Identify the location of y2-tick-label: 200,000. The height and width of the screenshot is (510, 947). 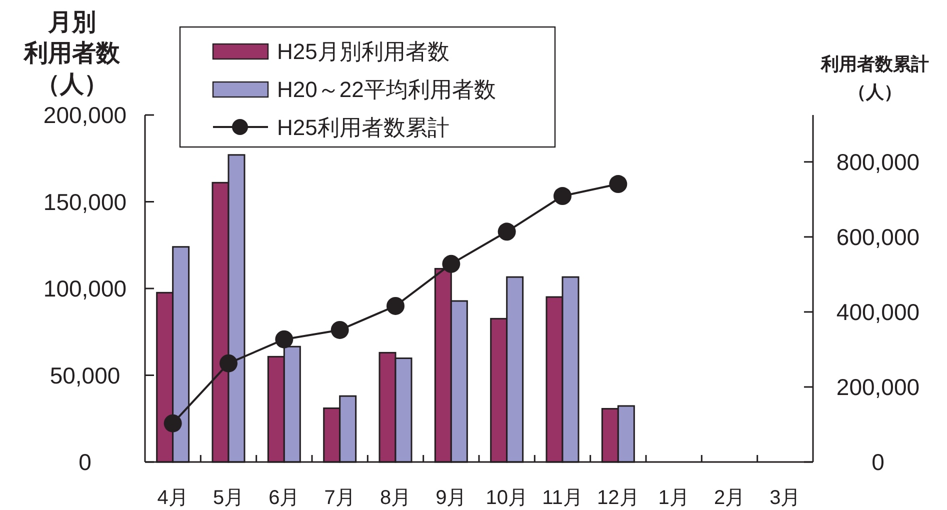
(878, 387).